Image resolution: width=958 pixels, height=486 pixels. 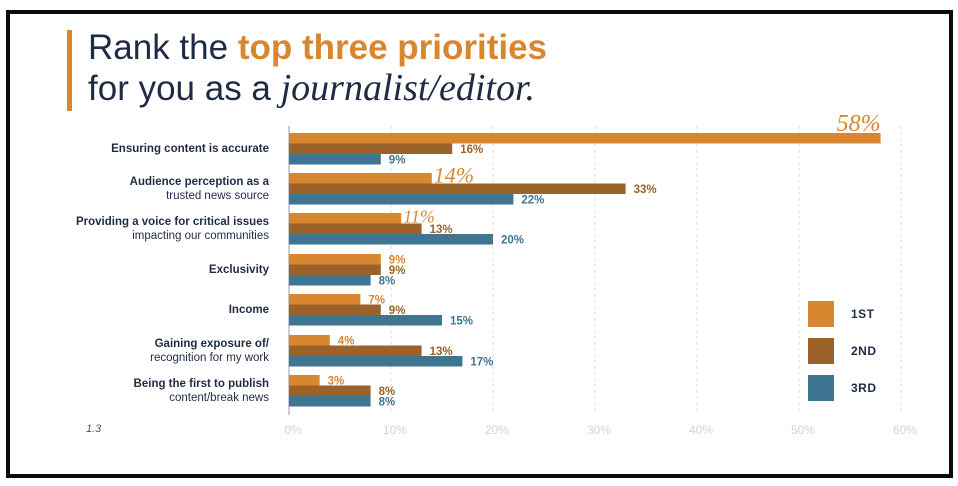 I want to click on x-tick-label: 0%, so click(x=293, y=430).